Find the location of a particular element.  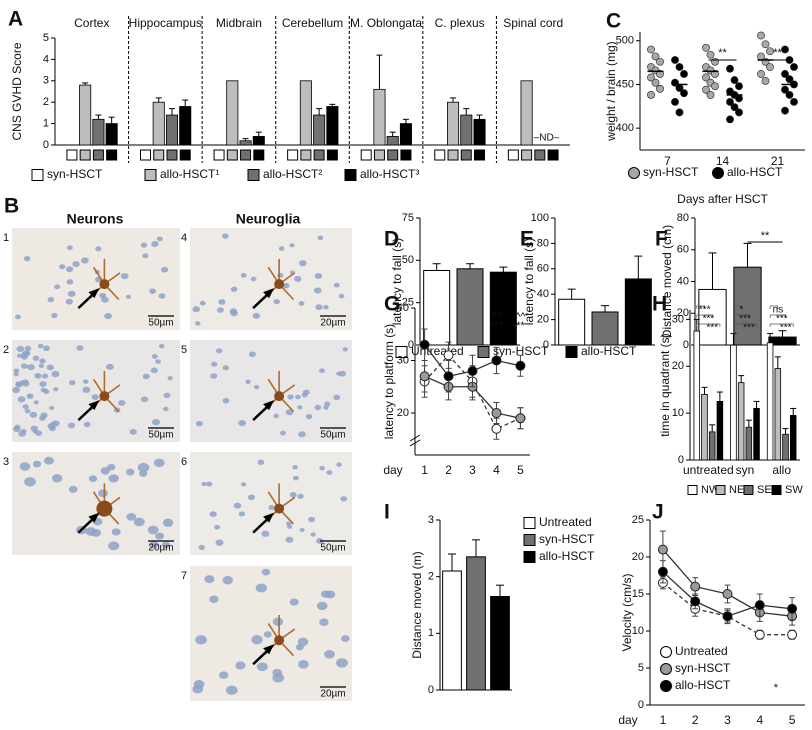

x-tick-label: 2 is located at coordinates (695, 720).